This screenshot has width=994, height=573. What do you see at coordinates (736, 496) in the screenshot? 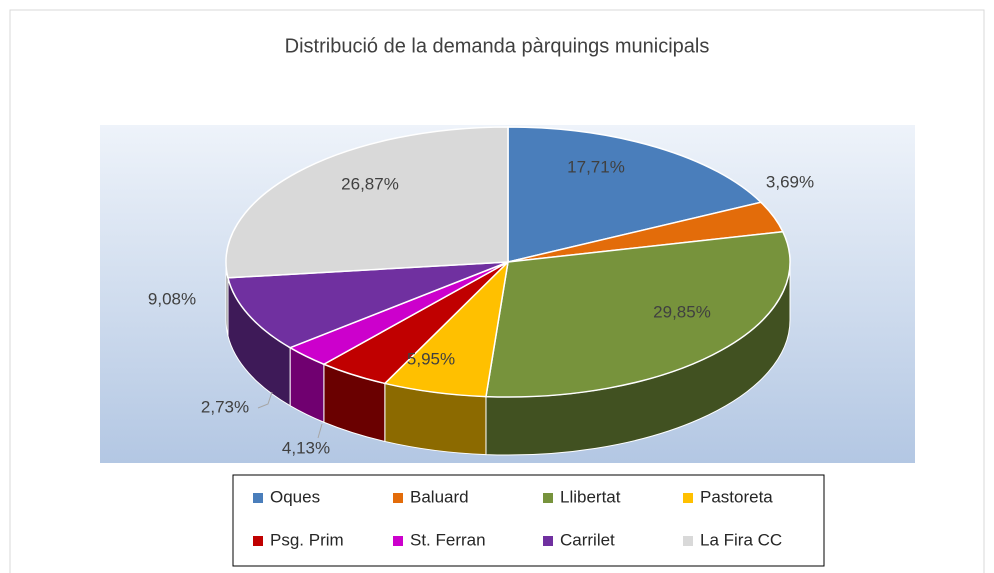
I see `legend-label: Pastoreta` at bounding box center [736, 496].